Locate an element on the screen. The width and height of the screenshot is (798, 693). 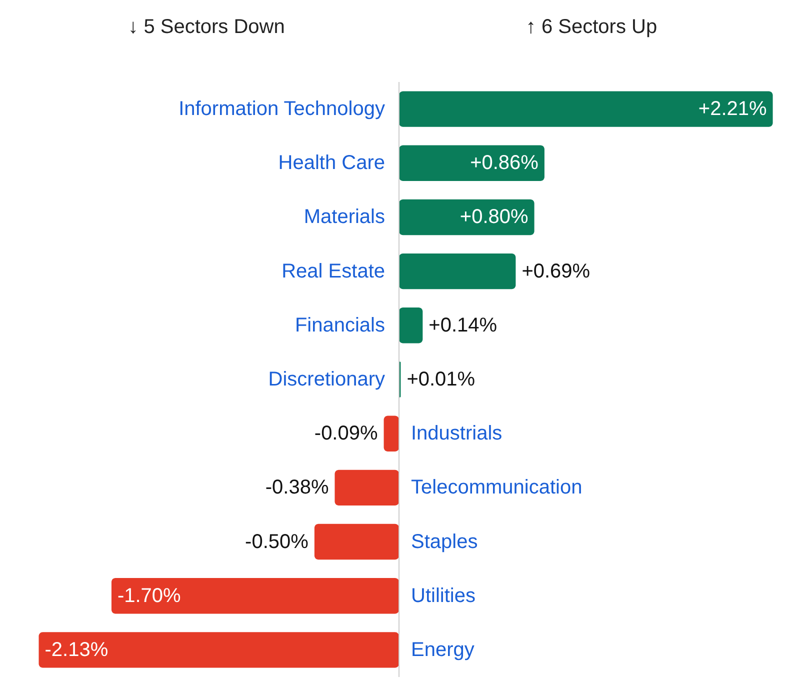
text: ↑ 6 Sectors Up is located at coordinates (592, 27).